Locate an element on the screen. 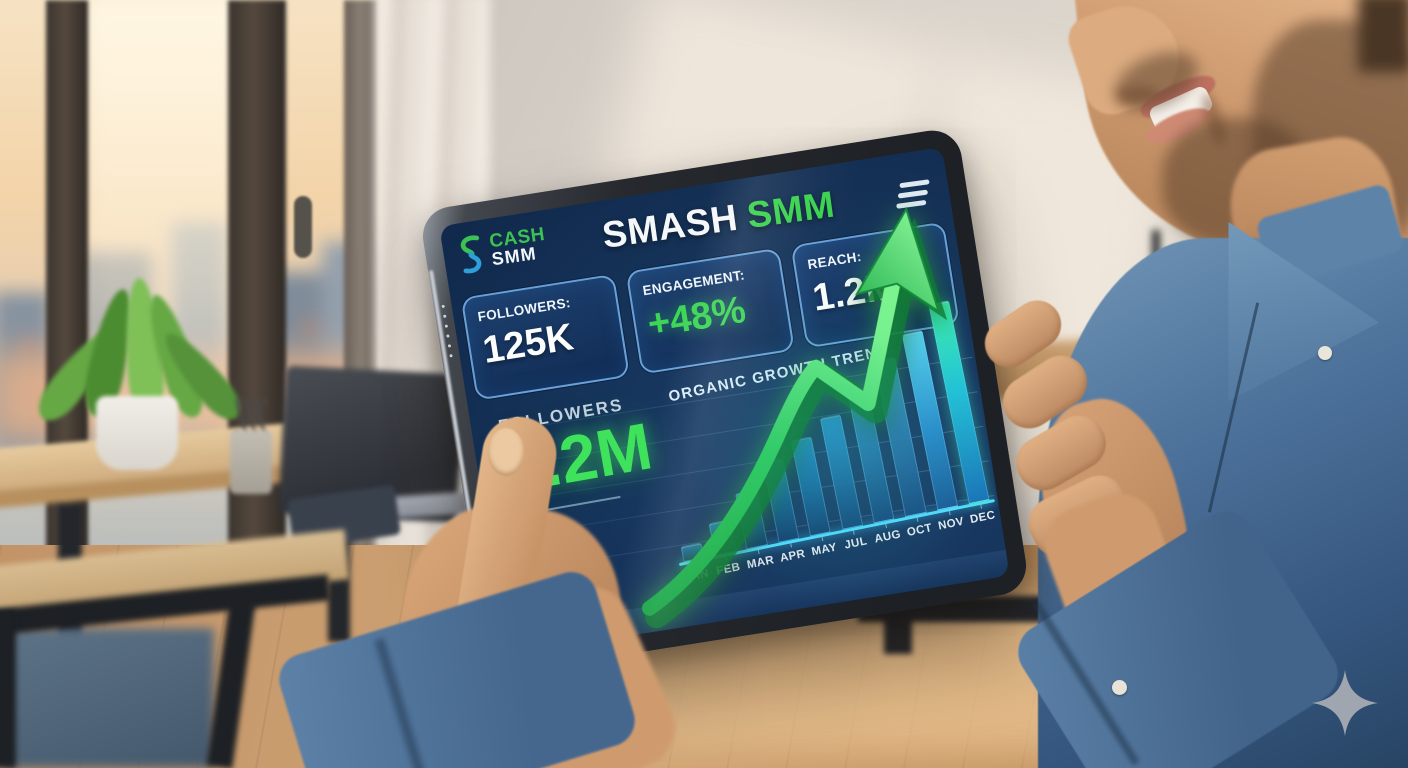 The height and width of the screenshot is (768, 1408). sparkle-icon is located at coordinates (1345, 703).